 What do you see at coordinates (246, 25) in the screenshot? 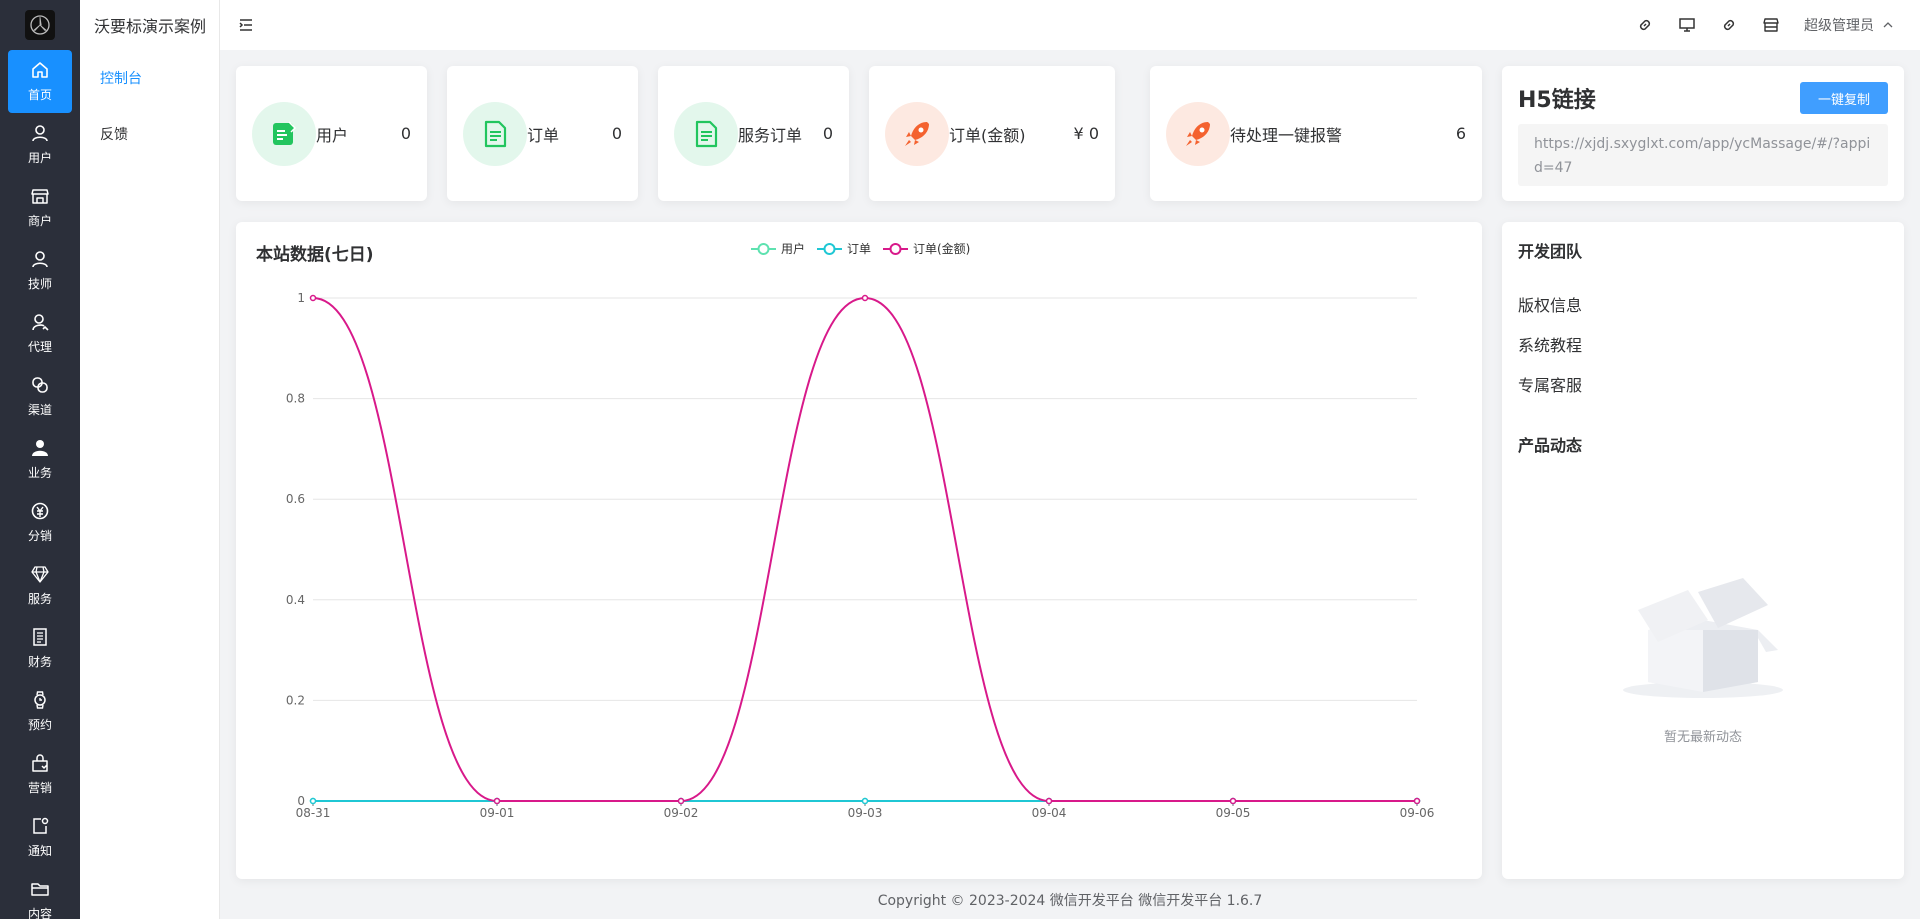
I see `menu-toggle-icon` at bounding box center [246, 25].